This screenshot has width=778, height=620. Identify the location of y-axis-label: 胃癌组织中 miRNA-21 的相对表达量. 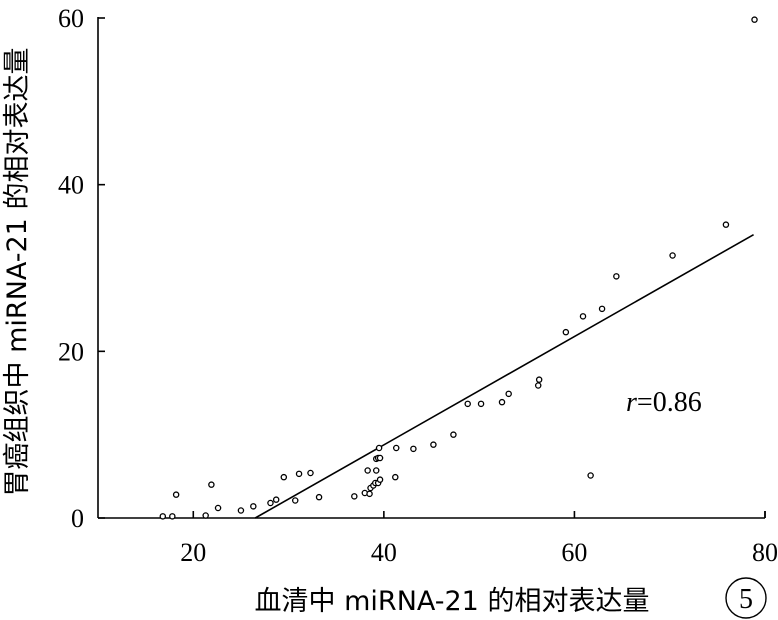
(17, 272).